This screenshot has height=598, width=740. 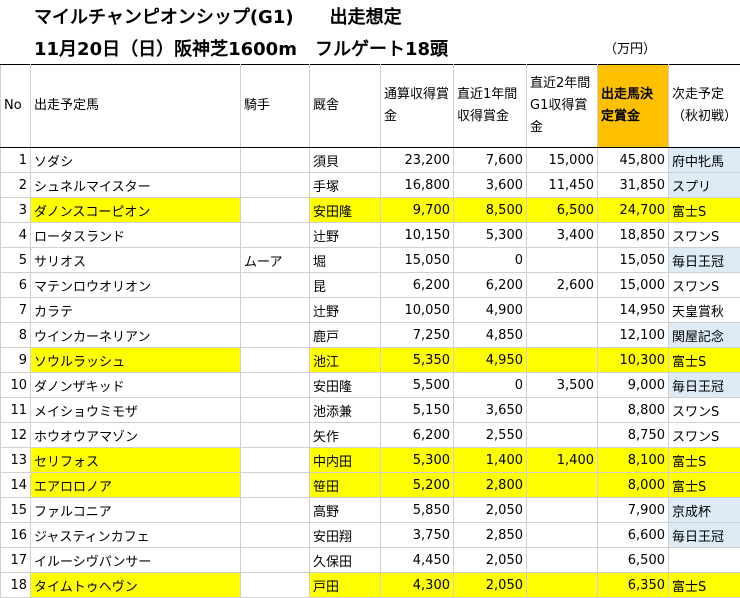 What do you see at coordinates (562, 160) in the screenshot?
I see `recent2-prize: 15,000` at bounding box center [562, 160].